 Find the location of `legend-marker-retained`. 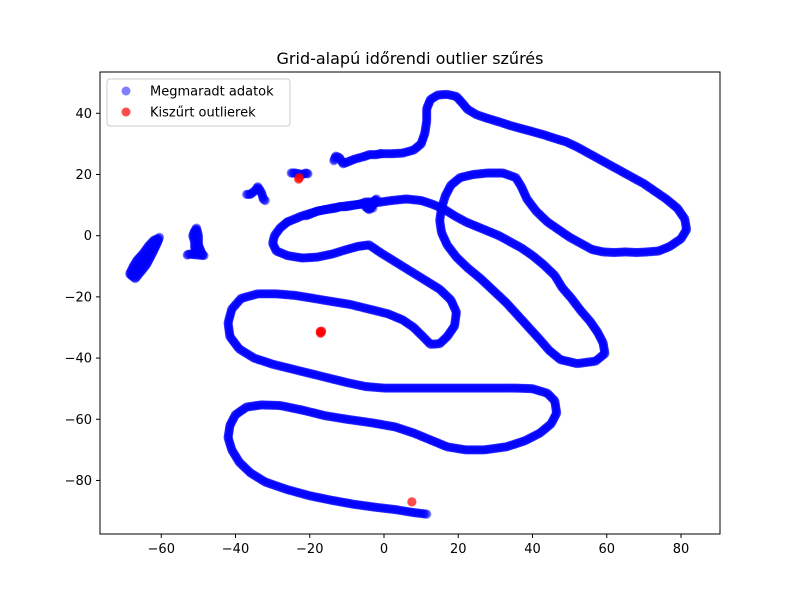

legend-marker-retained is located at coordinates (126, 91).